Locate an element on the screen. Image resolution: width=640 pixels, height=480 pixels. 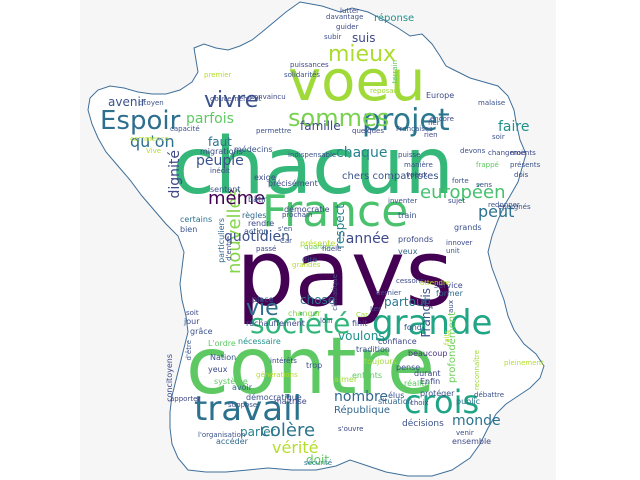
word-149: générations is located at coordinates (277, 375).